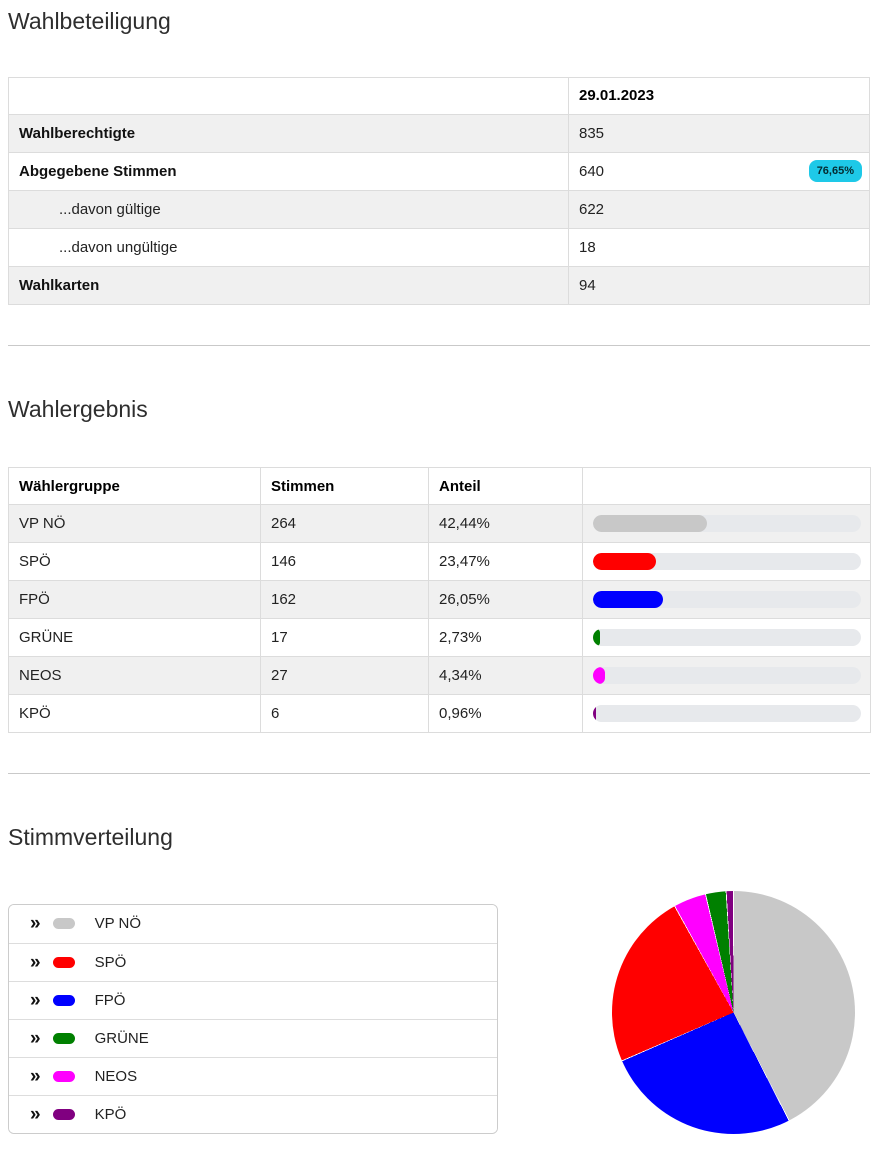 This screenshot has width=878, height=1162. Describe the element at coordinates (344, 486) in the screenshot. I see `results-header-votes: Stimmen` at that location.